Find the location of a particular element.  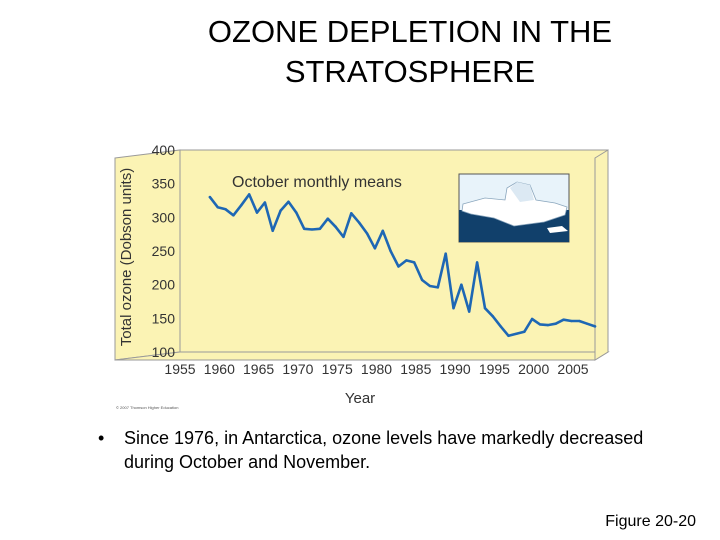

x-axis-label: Year is located at coordinates (360, 398).